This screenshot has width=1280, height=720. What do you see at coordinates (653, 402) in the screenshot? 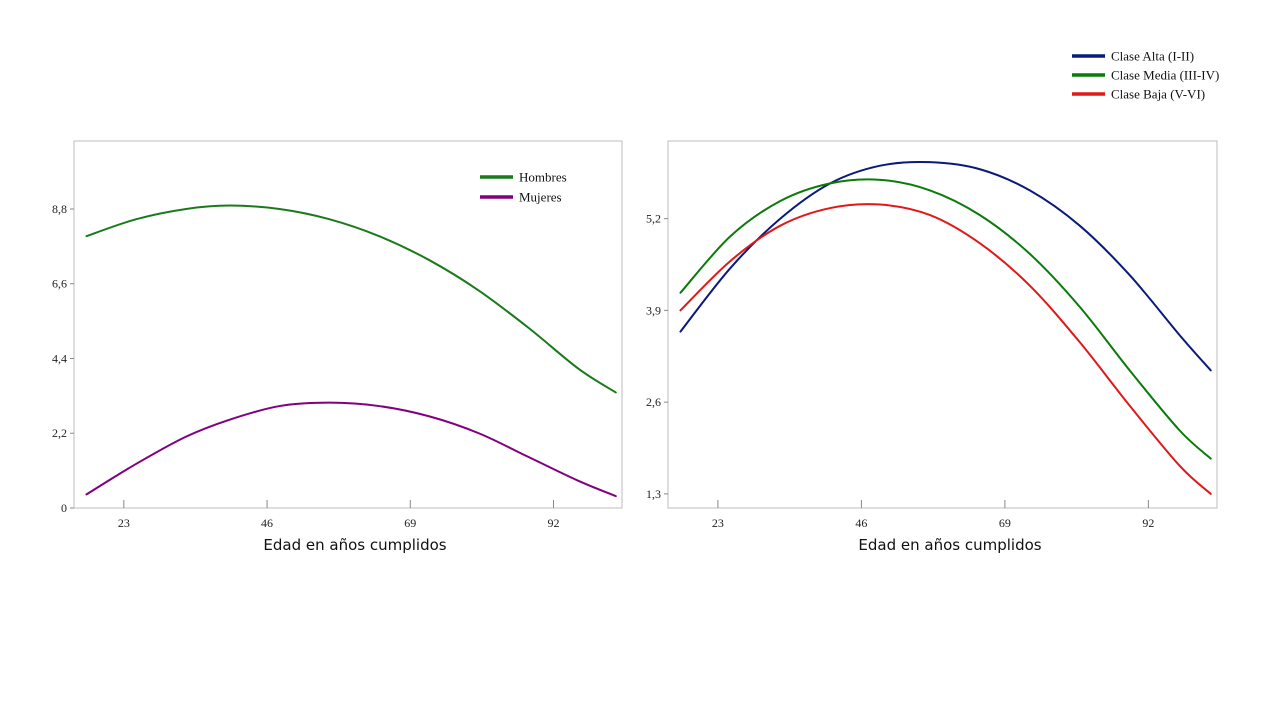
I see `y-tick-label: 2,6` at bounding box center [653, 402].